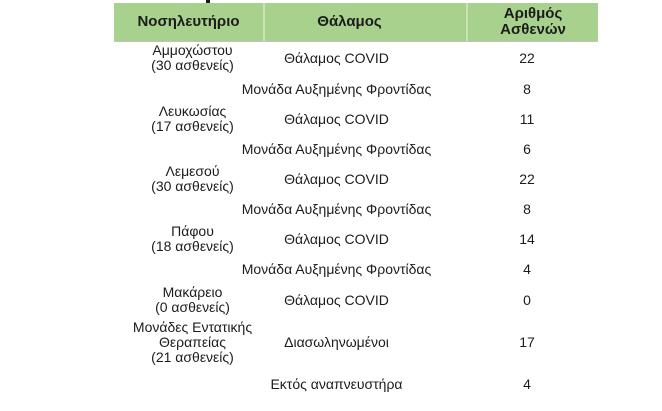 This screenshot has width=662, height=411. What do you see at coordinates (192, 299) in the screenshot?
I see `hospital-cell: Μακάρειο (0 ασθενείς)` at bounding box center [192, 299].